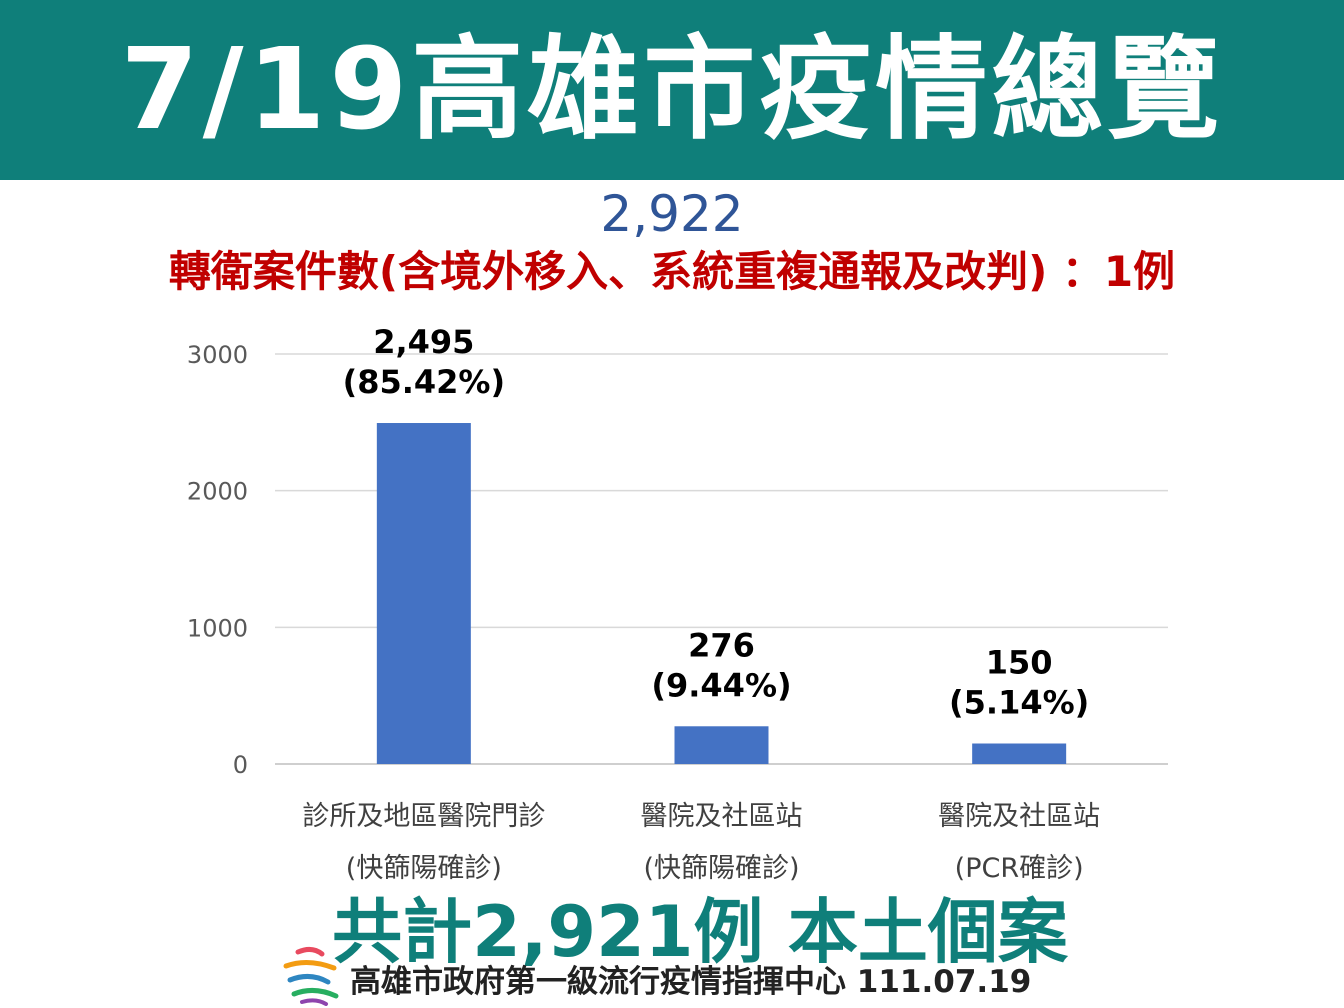 The height and width of the screenshot is (1008, 1344). I want to click on y-tick-label: 3000, so click(217, 355).